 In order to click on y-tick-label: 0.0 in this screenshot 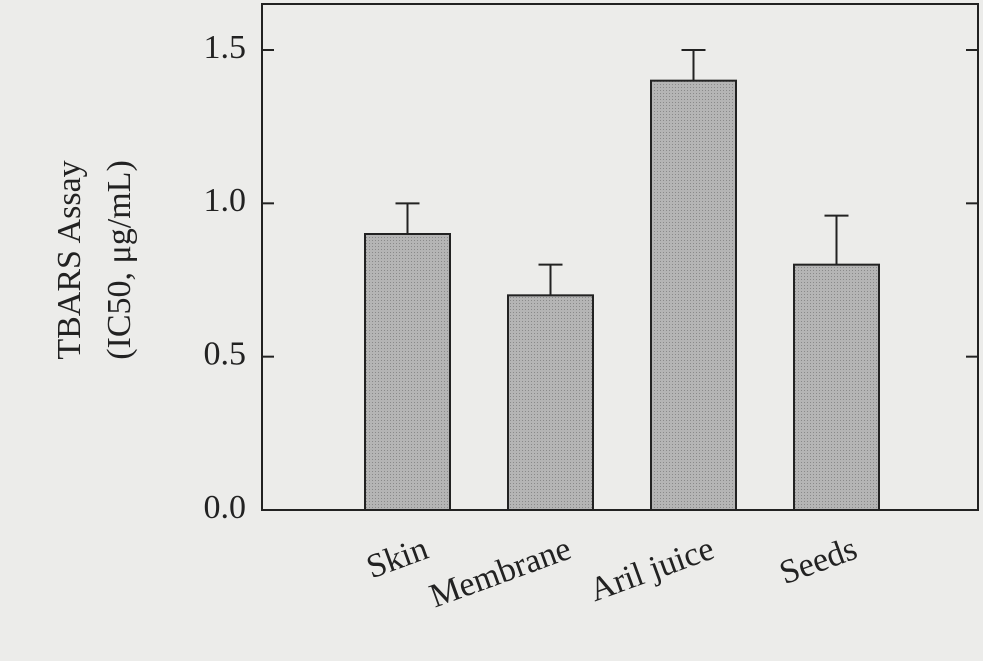, I will do `click(225, 507)`.